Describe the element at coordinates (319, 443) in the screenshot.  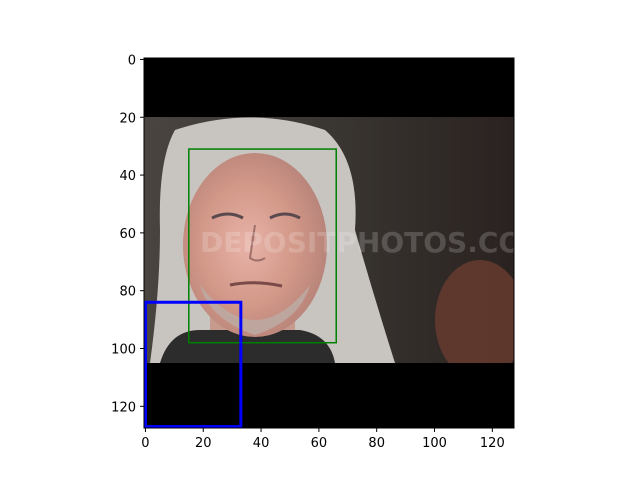
I see `x-tick-label: 60` at that location.